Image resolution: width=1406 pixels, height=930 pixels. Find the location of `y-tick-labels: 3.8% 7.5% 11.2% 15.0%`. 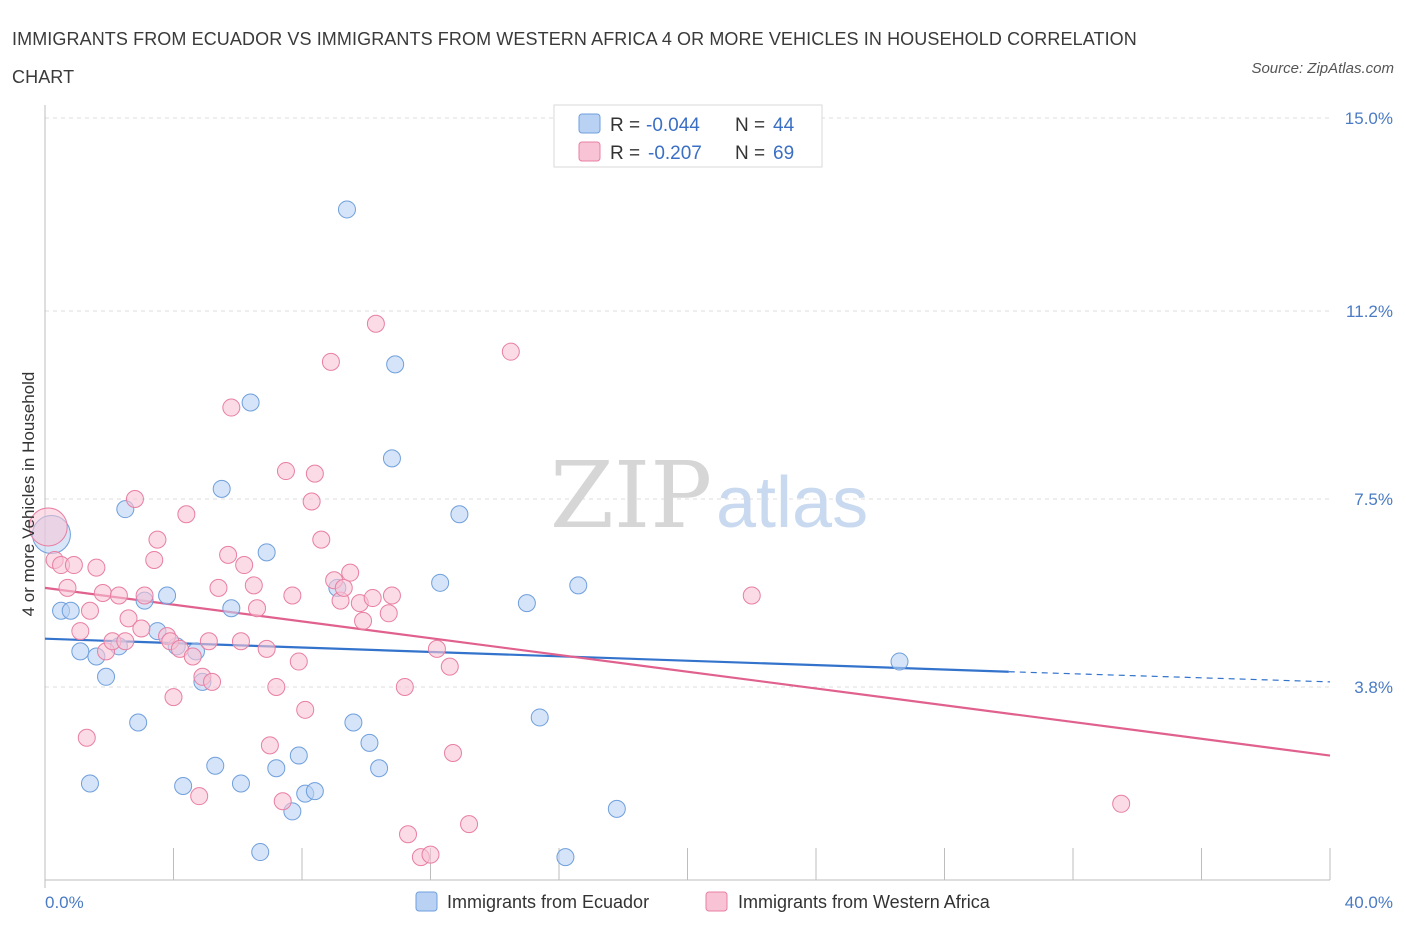

y-tick-labels: 3.8% 7.5% 11.2% 15.0% is located at coordinates (1369, 403).